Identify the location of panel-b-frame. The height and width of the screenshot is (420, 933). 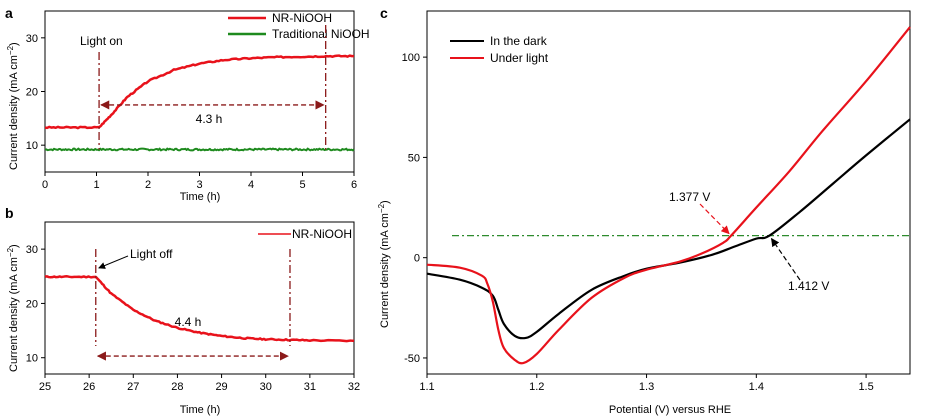
(199, 298).